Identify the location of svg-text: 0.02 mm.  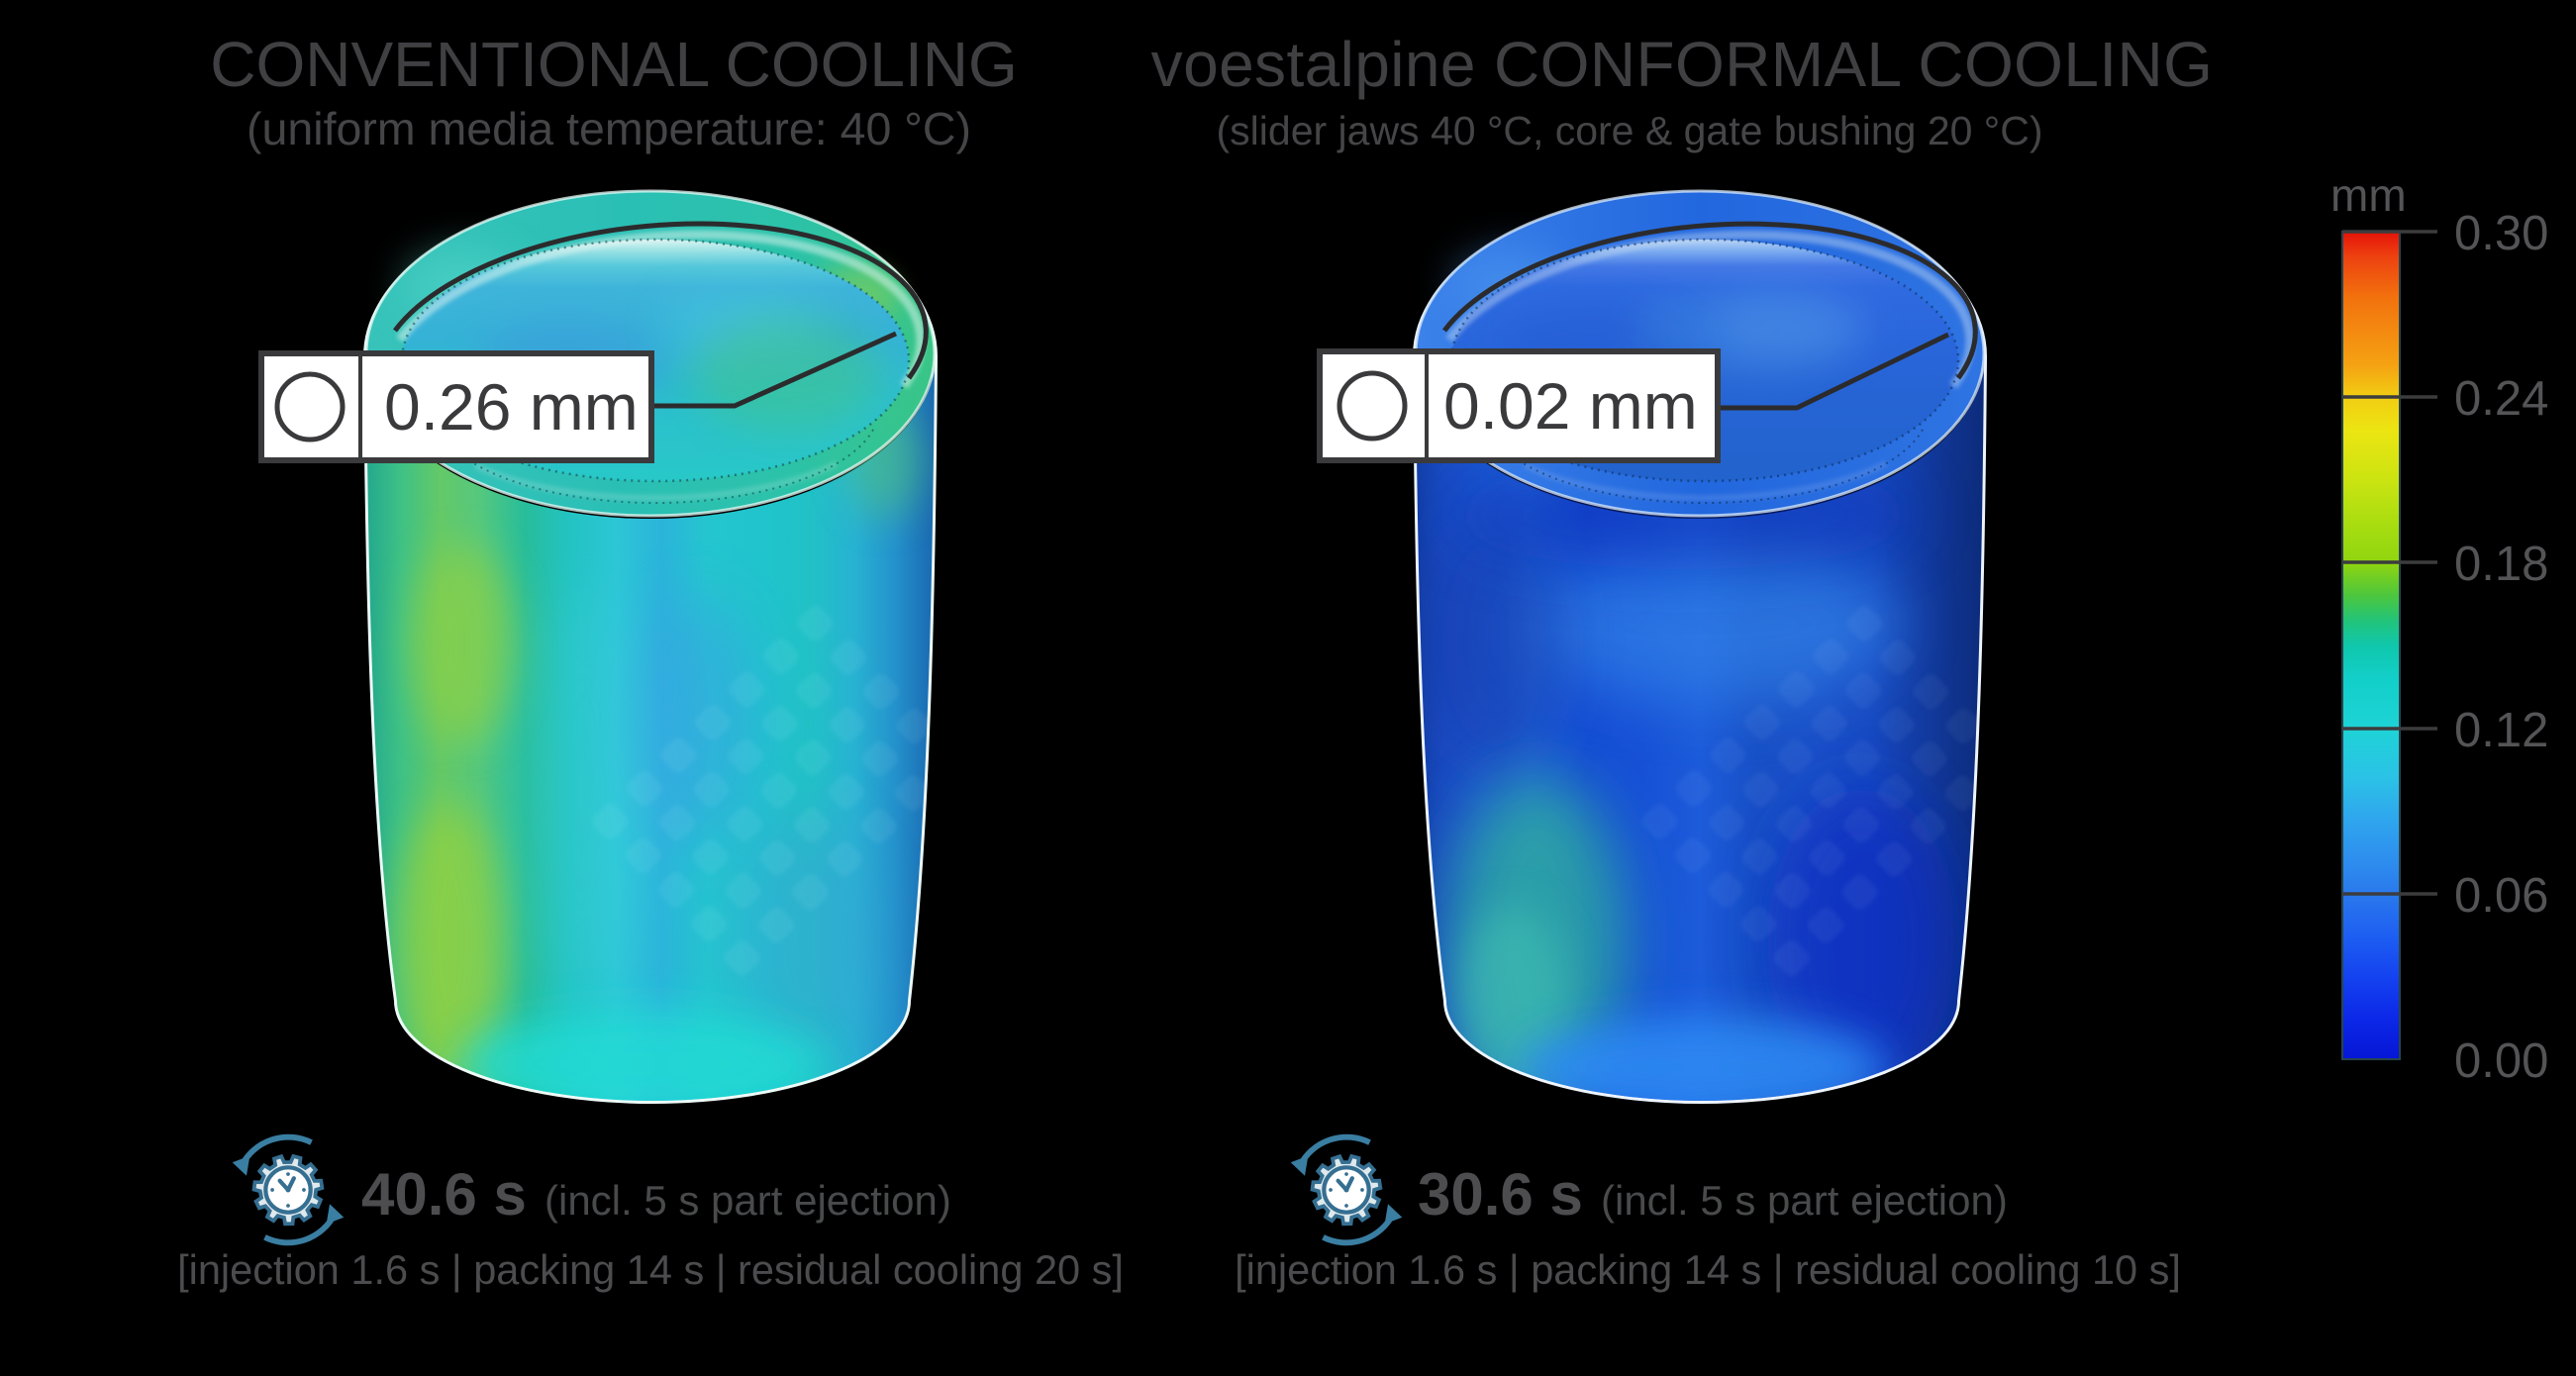
(1570, 405).